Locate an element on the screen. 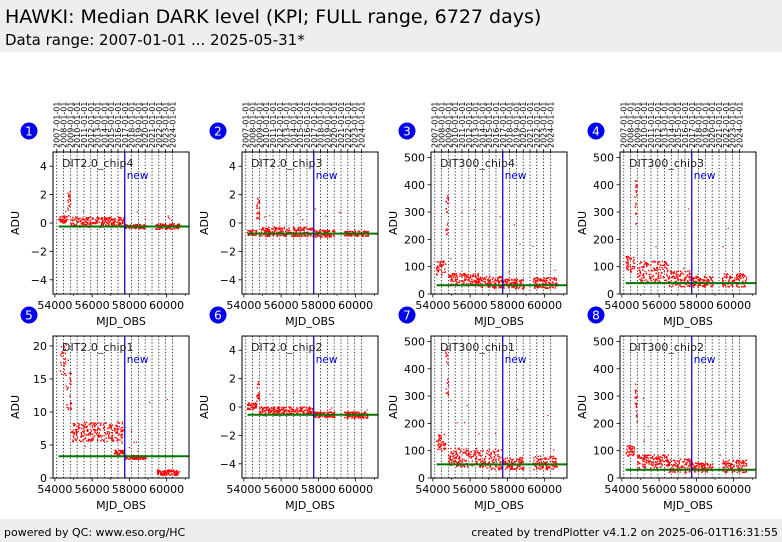  year-tick-label: 2010-01-01 is located at coordinates (644, 125).